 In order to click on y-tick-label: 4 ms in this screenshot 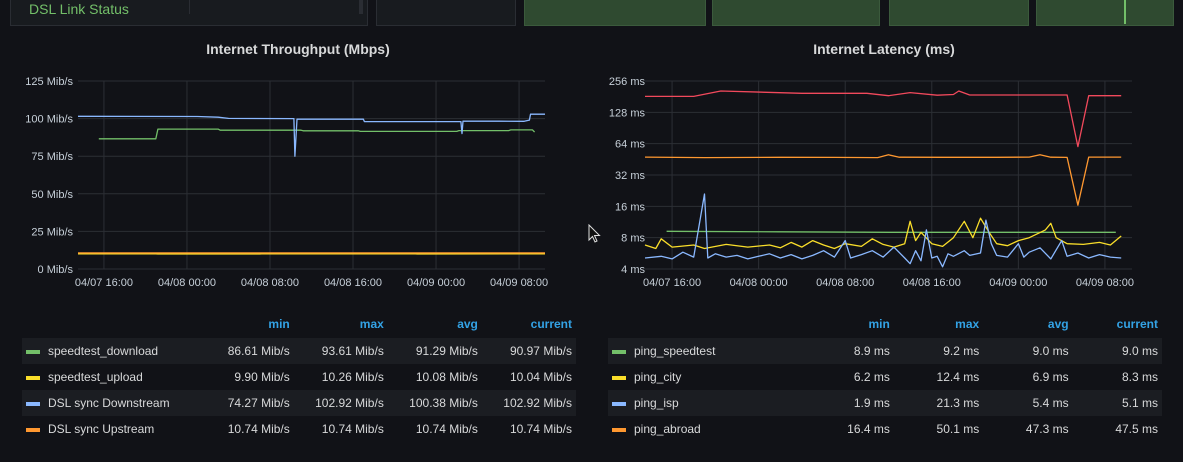, I will do `click(633, 270)`.